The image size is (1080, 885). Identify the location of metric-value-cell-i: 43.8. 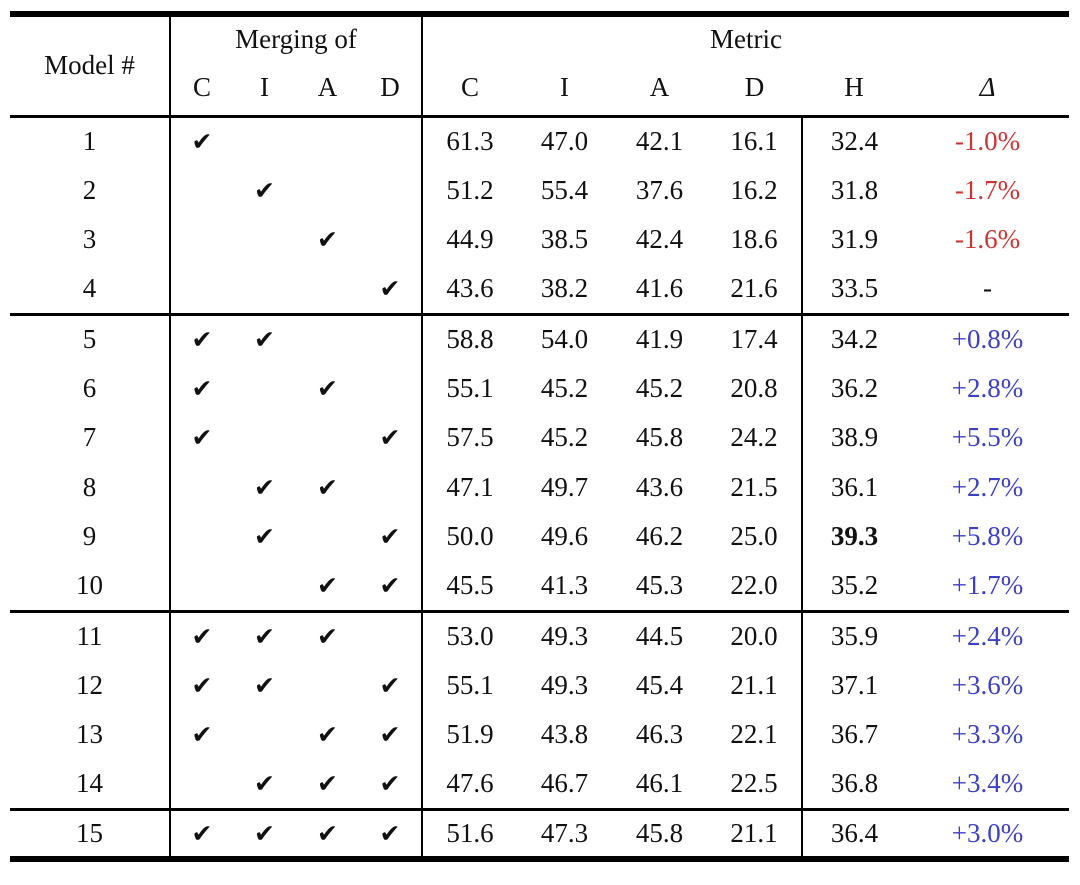
(564, 734).